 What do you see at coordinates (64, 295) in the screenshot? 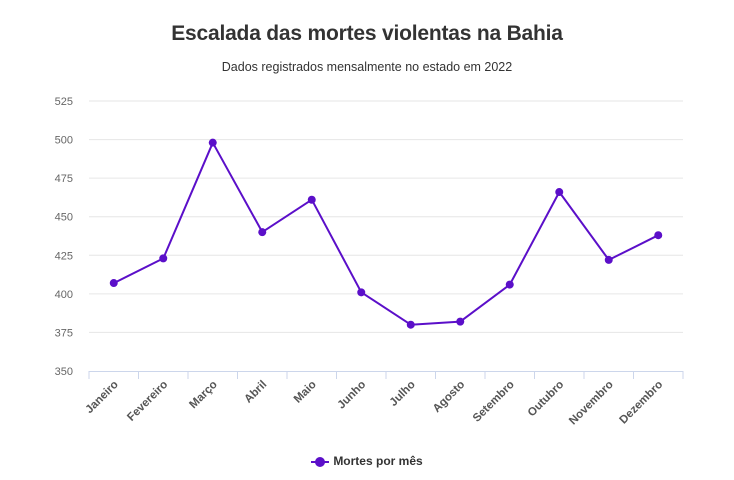
I see `y-tick-label: 400` at bounding box center [64, 295].